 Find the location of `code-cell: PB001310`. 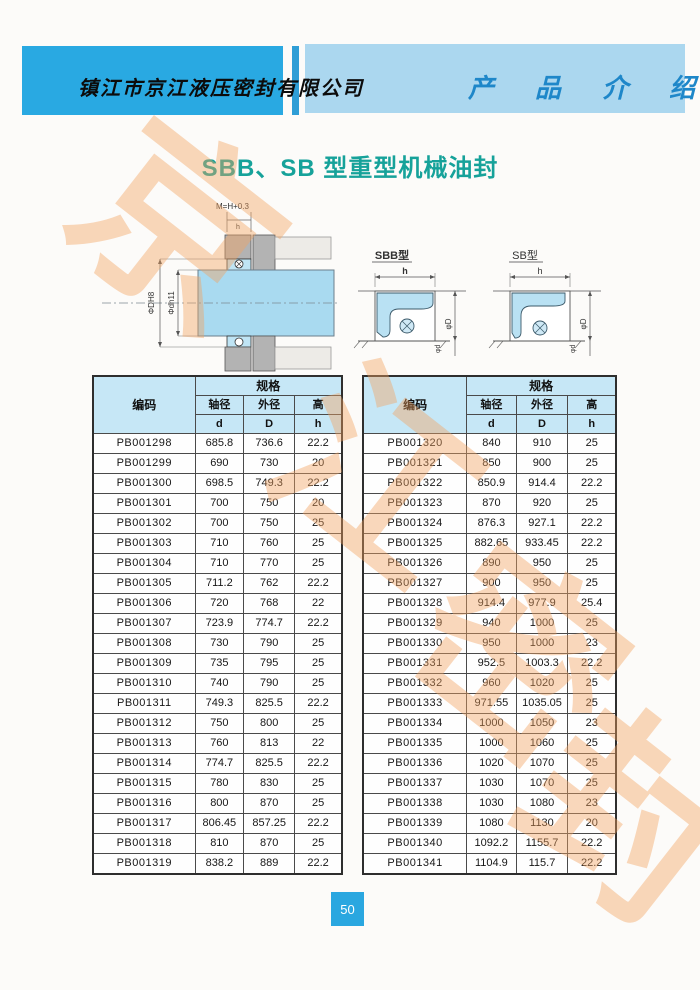

code-cell: PB001310 is located at coordinates (144, 683).